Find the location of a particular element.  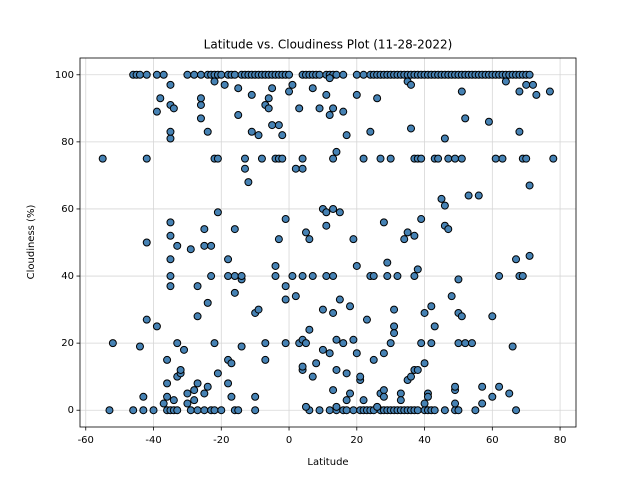

y-tick-label: 60 is located at coordinates (67, 209).